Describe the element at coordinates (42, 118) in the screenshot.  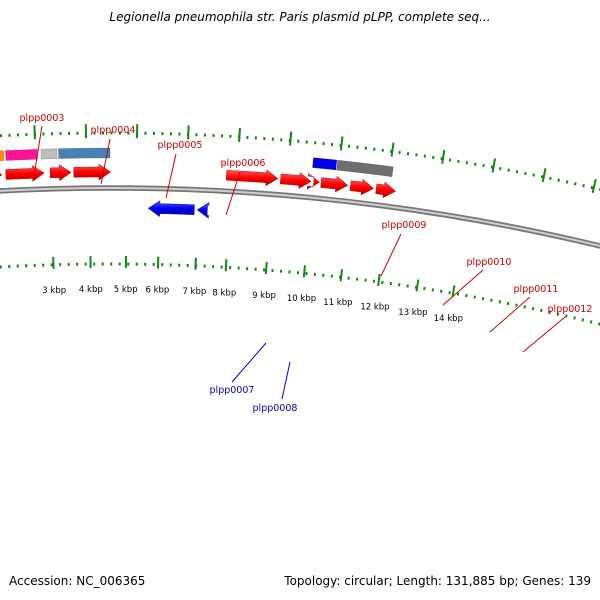
I see `gene-label: plpp0003` at that location.